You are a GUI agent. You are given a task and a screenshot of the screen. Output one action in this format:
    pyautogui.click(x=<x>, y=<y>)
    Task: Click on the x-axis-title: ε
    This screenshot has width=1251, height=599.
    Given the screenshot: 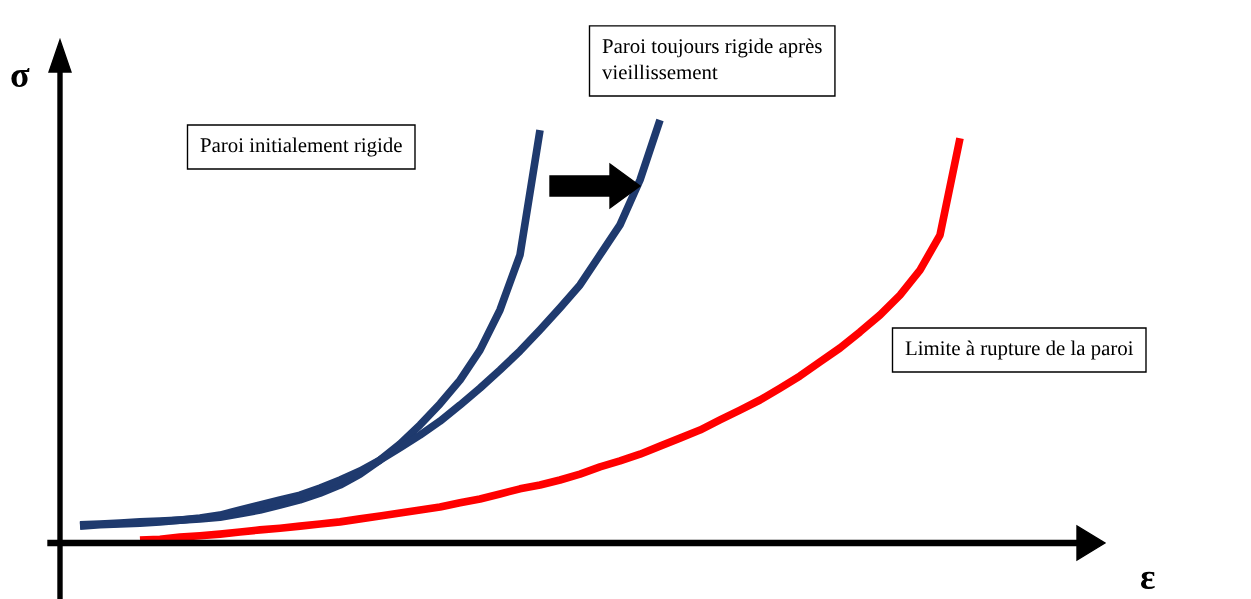 What is the action you would take?
    pyautogui.click(x=1147, y=580)
    